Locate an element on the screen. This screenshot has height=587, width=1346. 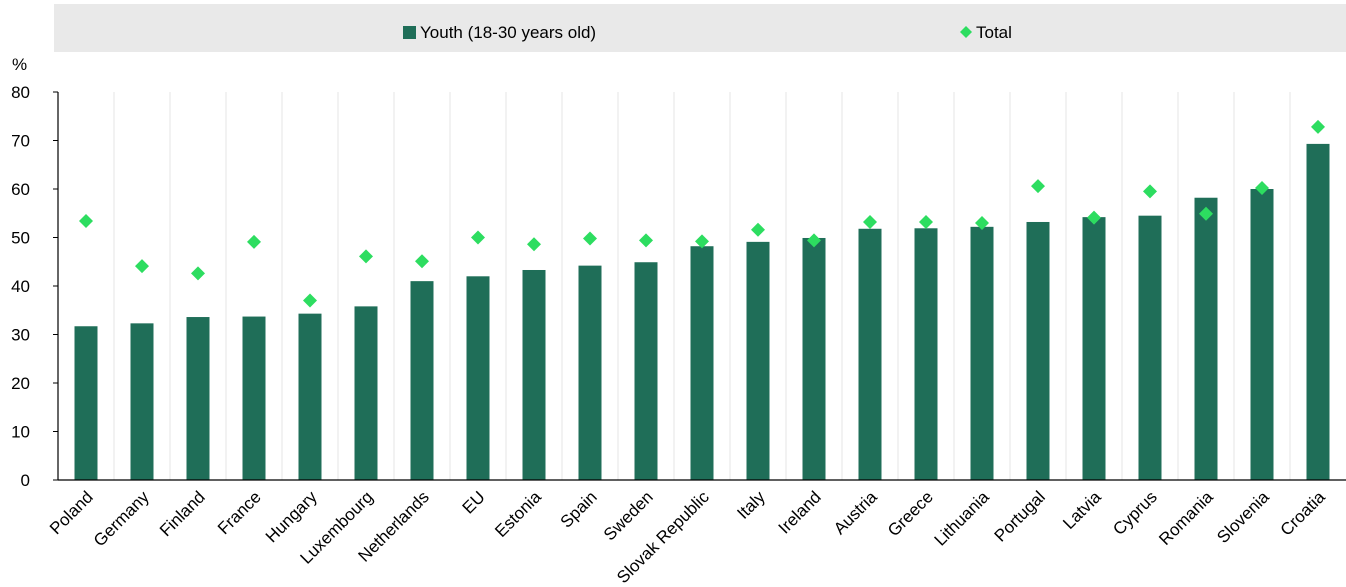
y-tick-label: 70 is located at coordinates (20, 141).